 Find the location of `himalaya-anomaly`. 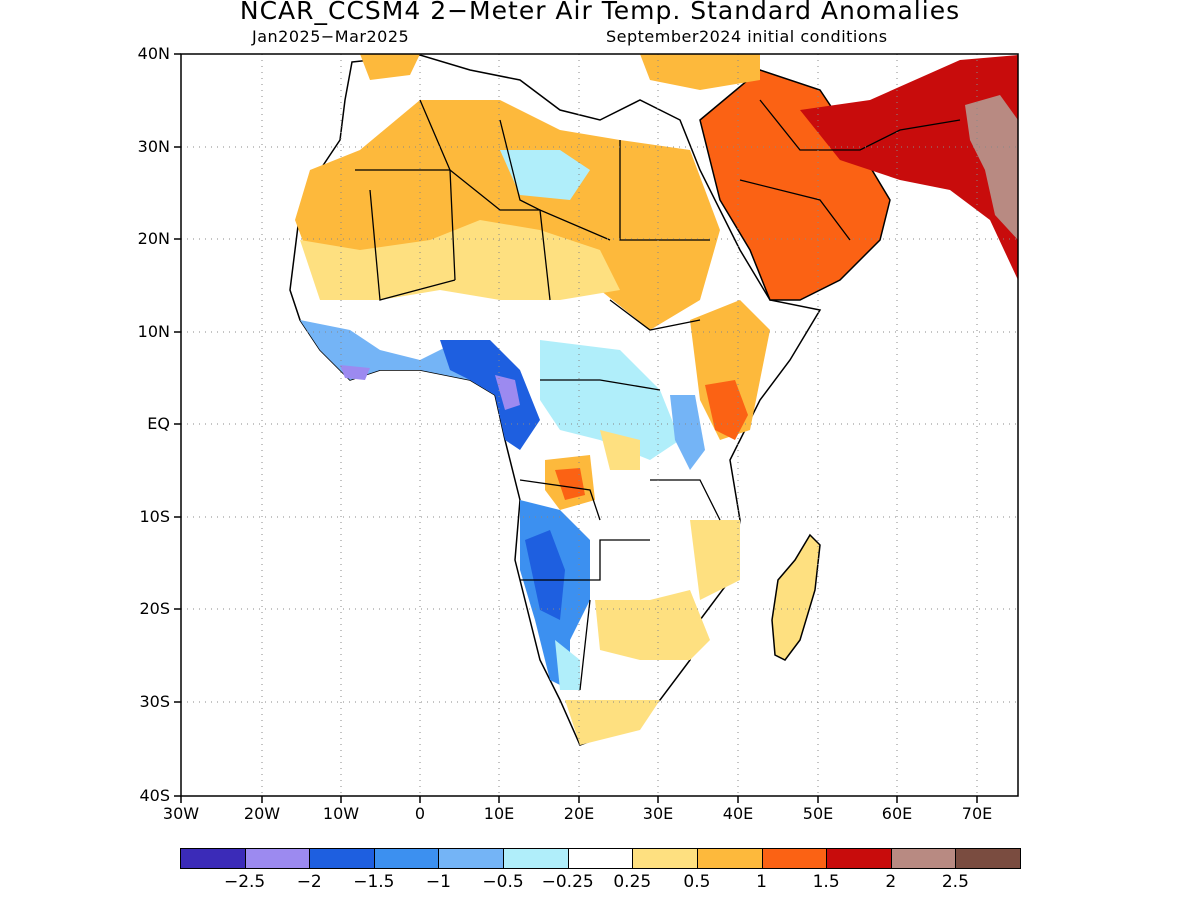

himalaya-anomaly is located at coordinates (991, 167).